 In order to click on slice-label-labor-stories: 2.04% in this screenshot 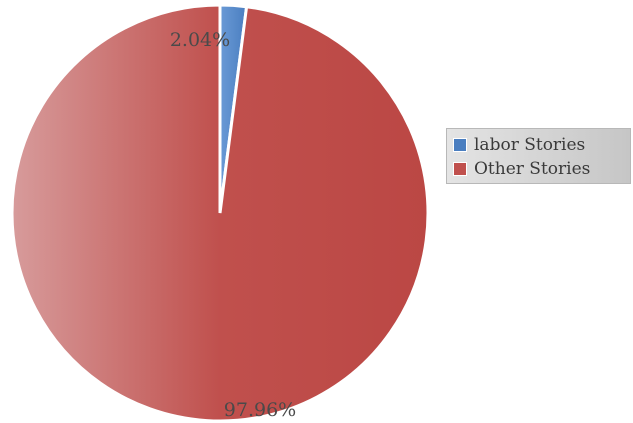, I will do `click(200, 40)`.